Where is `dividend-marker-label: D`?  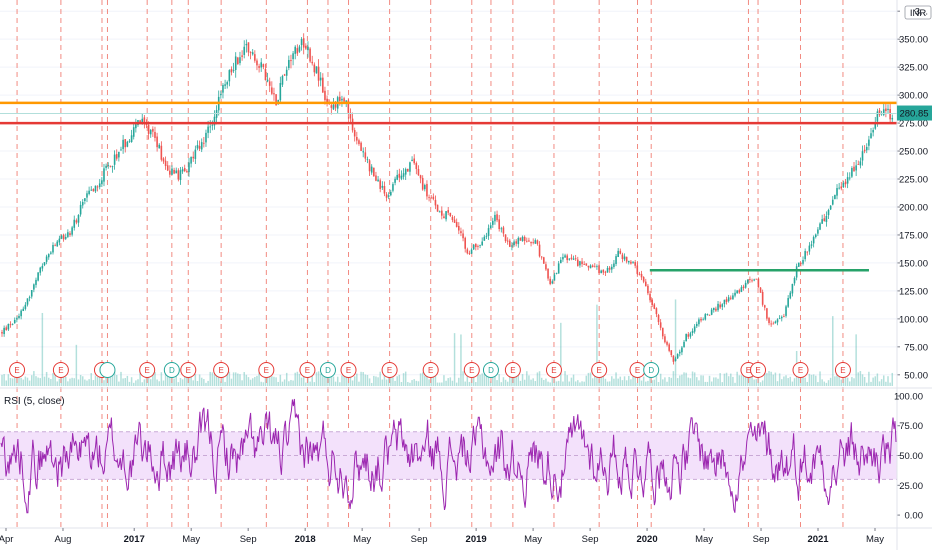 dividend-marker-label: D is located at coordinates (491, 370).